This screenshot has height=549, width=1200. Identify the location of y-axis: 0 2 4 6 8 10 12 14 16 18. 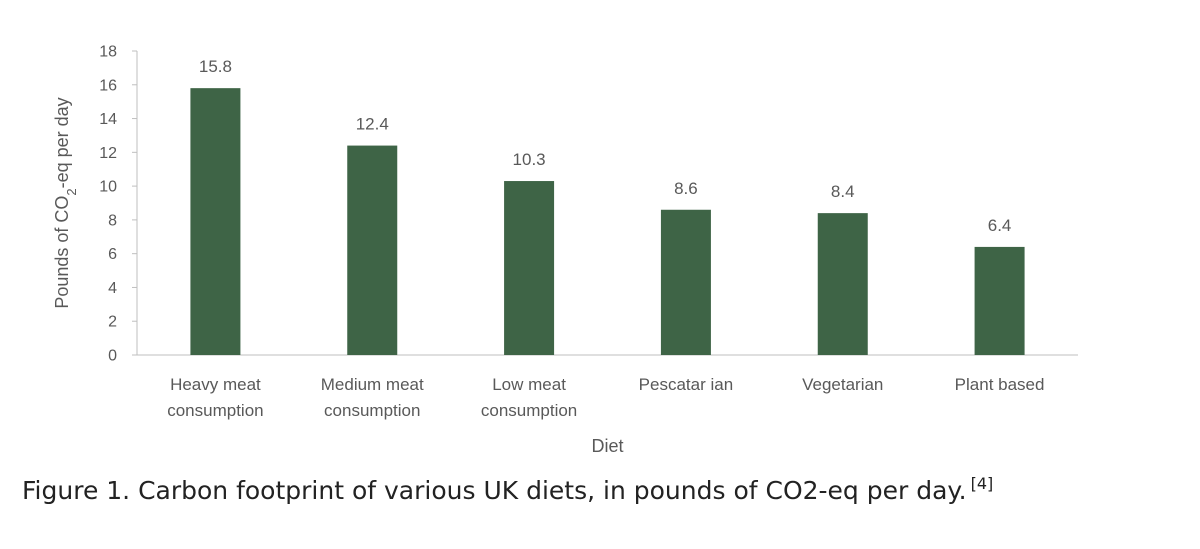
(118, 204).